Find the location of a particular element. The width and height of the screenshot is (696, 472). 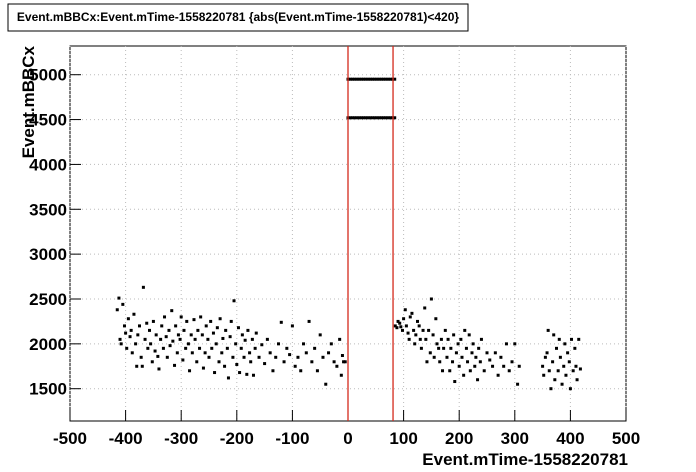

x-tick-label: -300 is located at coordinates (181, 438).